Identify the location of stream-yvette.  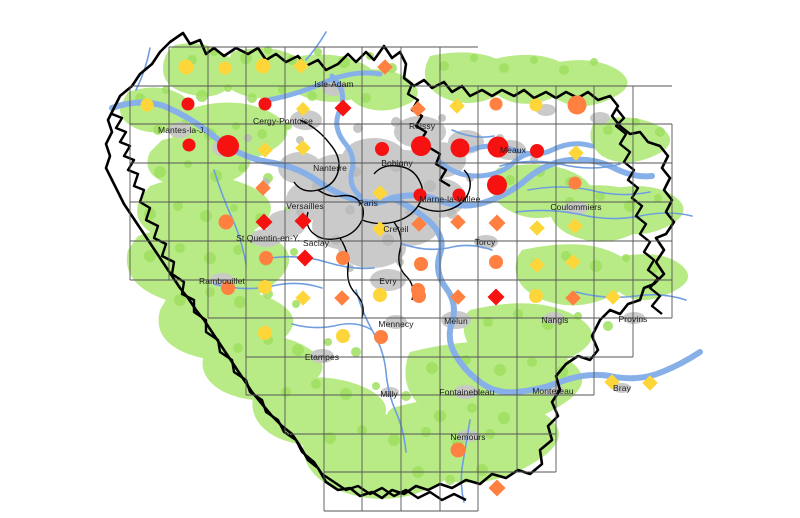
(322, 262).